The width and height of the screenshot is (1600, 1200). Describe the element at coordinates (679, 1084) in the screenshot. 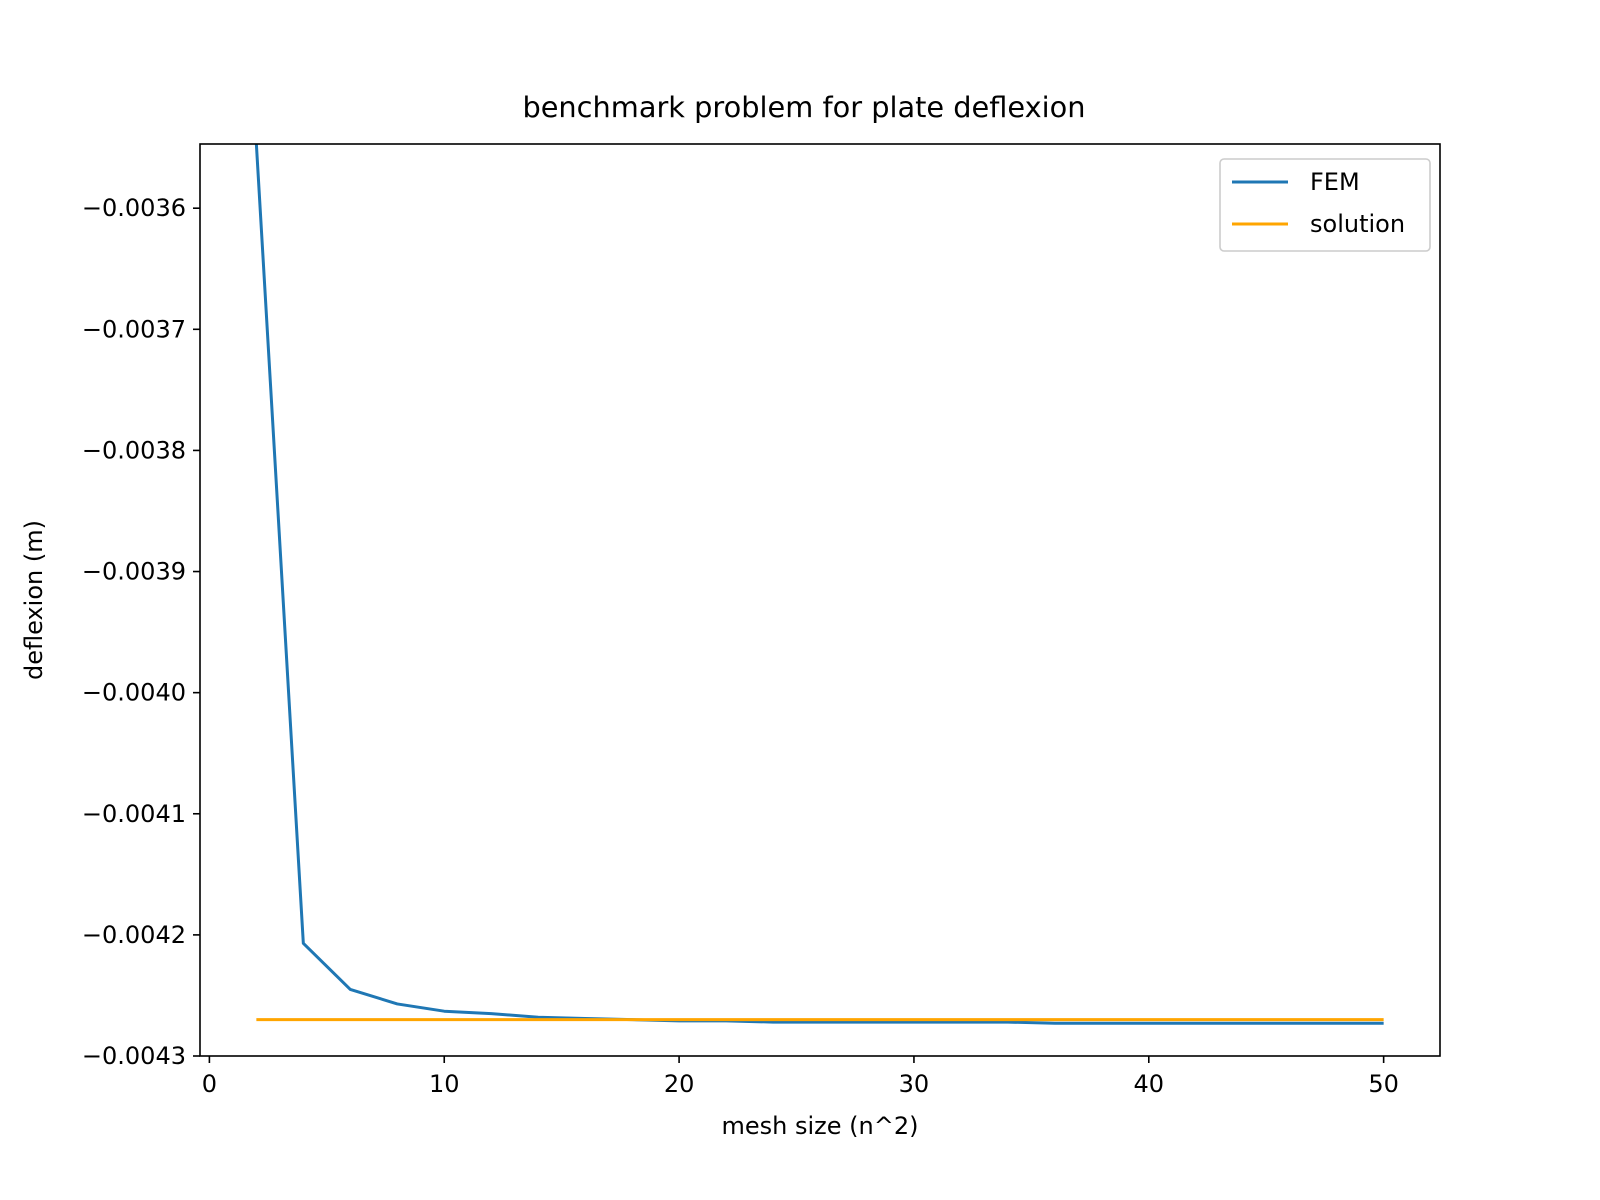

I see `x-tick-label: 20` at that location.